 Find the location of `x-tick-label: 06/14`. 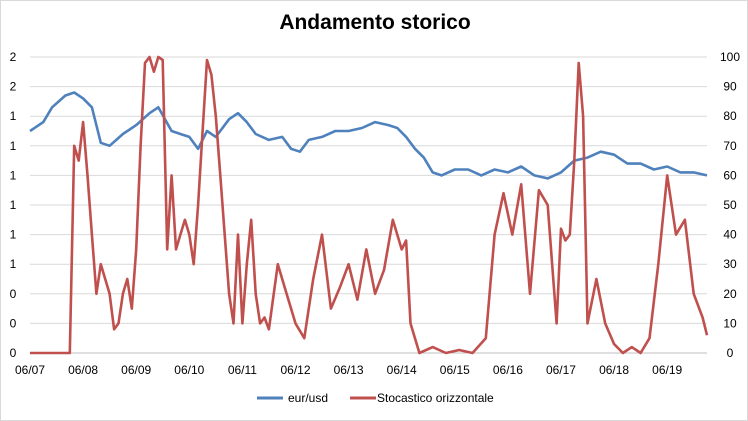

x-tick-label: 06/14 is located at coordinates (402, 370).